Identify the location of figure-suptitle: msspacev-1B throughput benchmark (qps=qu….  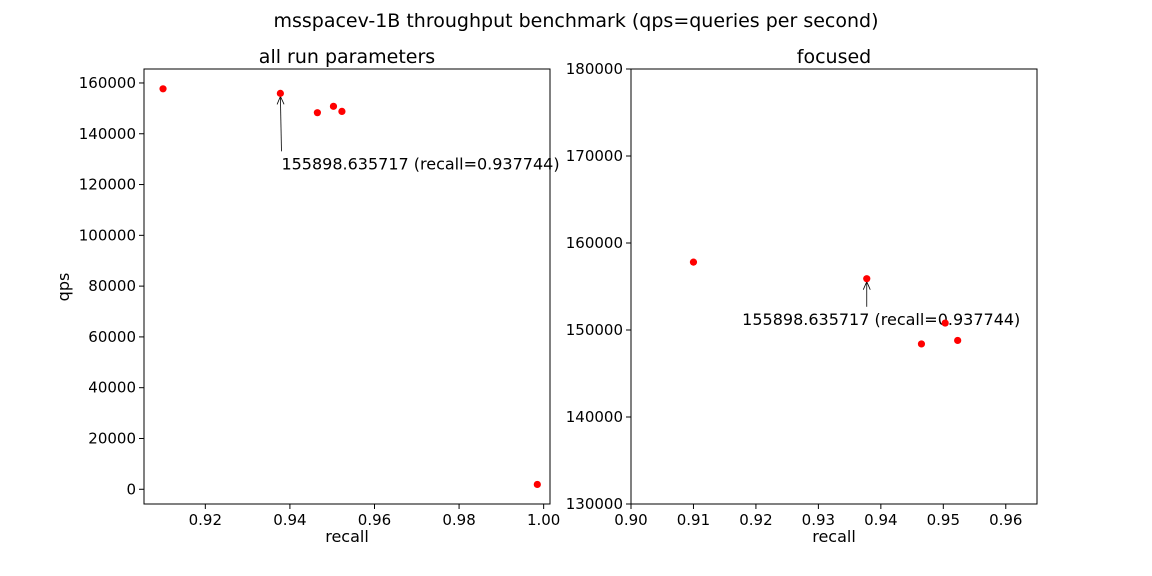
(575, 21).